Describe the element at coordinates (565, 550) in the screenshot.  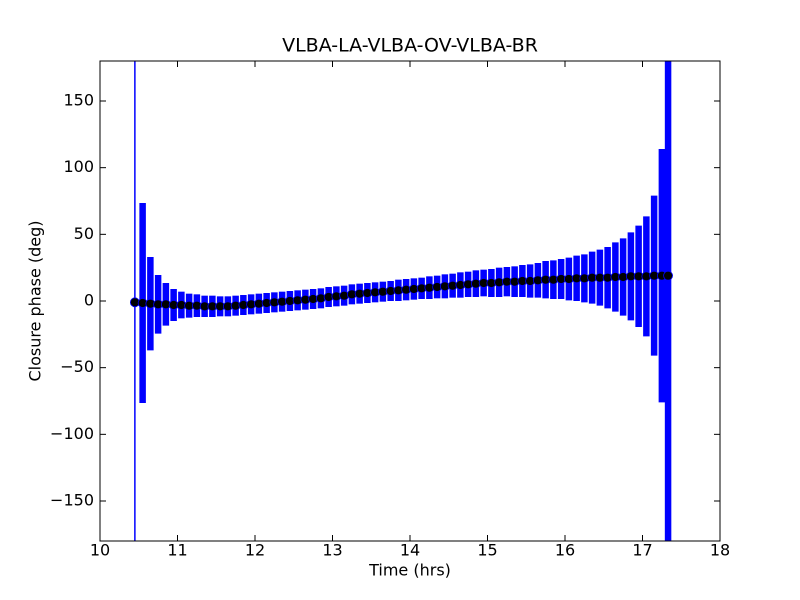
I see `x-tick-label: 16` at that location.